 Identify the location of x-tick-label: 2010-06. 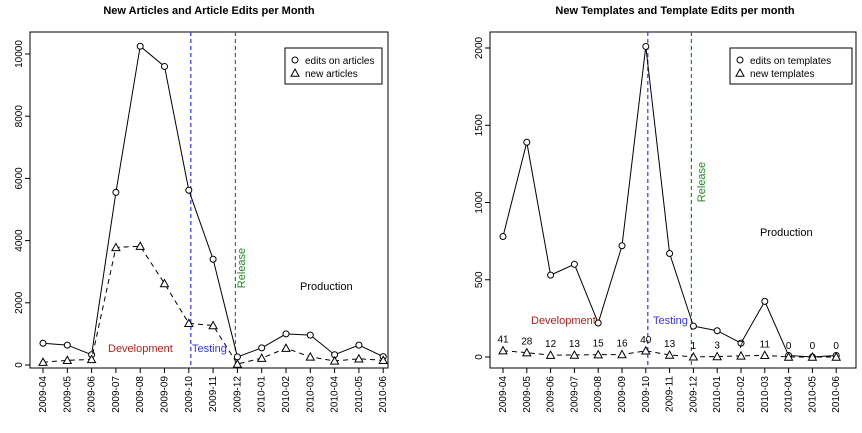
(383, 394).